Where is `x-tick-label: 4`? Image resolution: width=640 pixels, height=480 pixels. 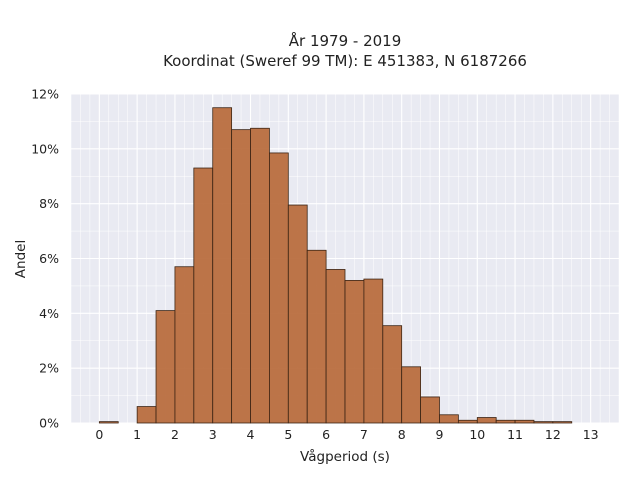 x-tick-label: 4 is located at coordinates (251, 434).